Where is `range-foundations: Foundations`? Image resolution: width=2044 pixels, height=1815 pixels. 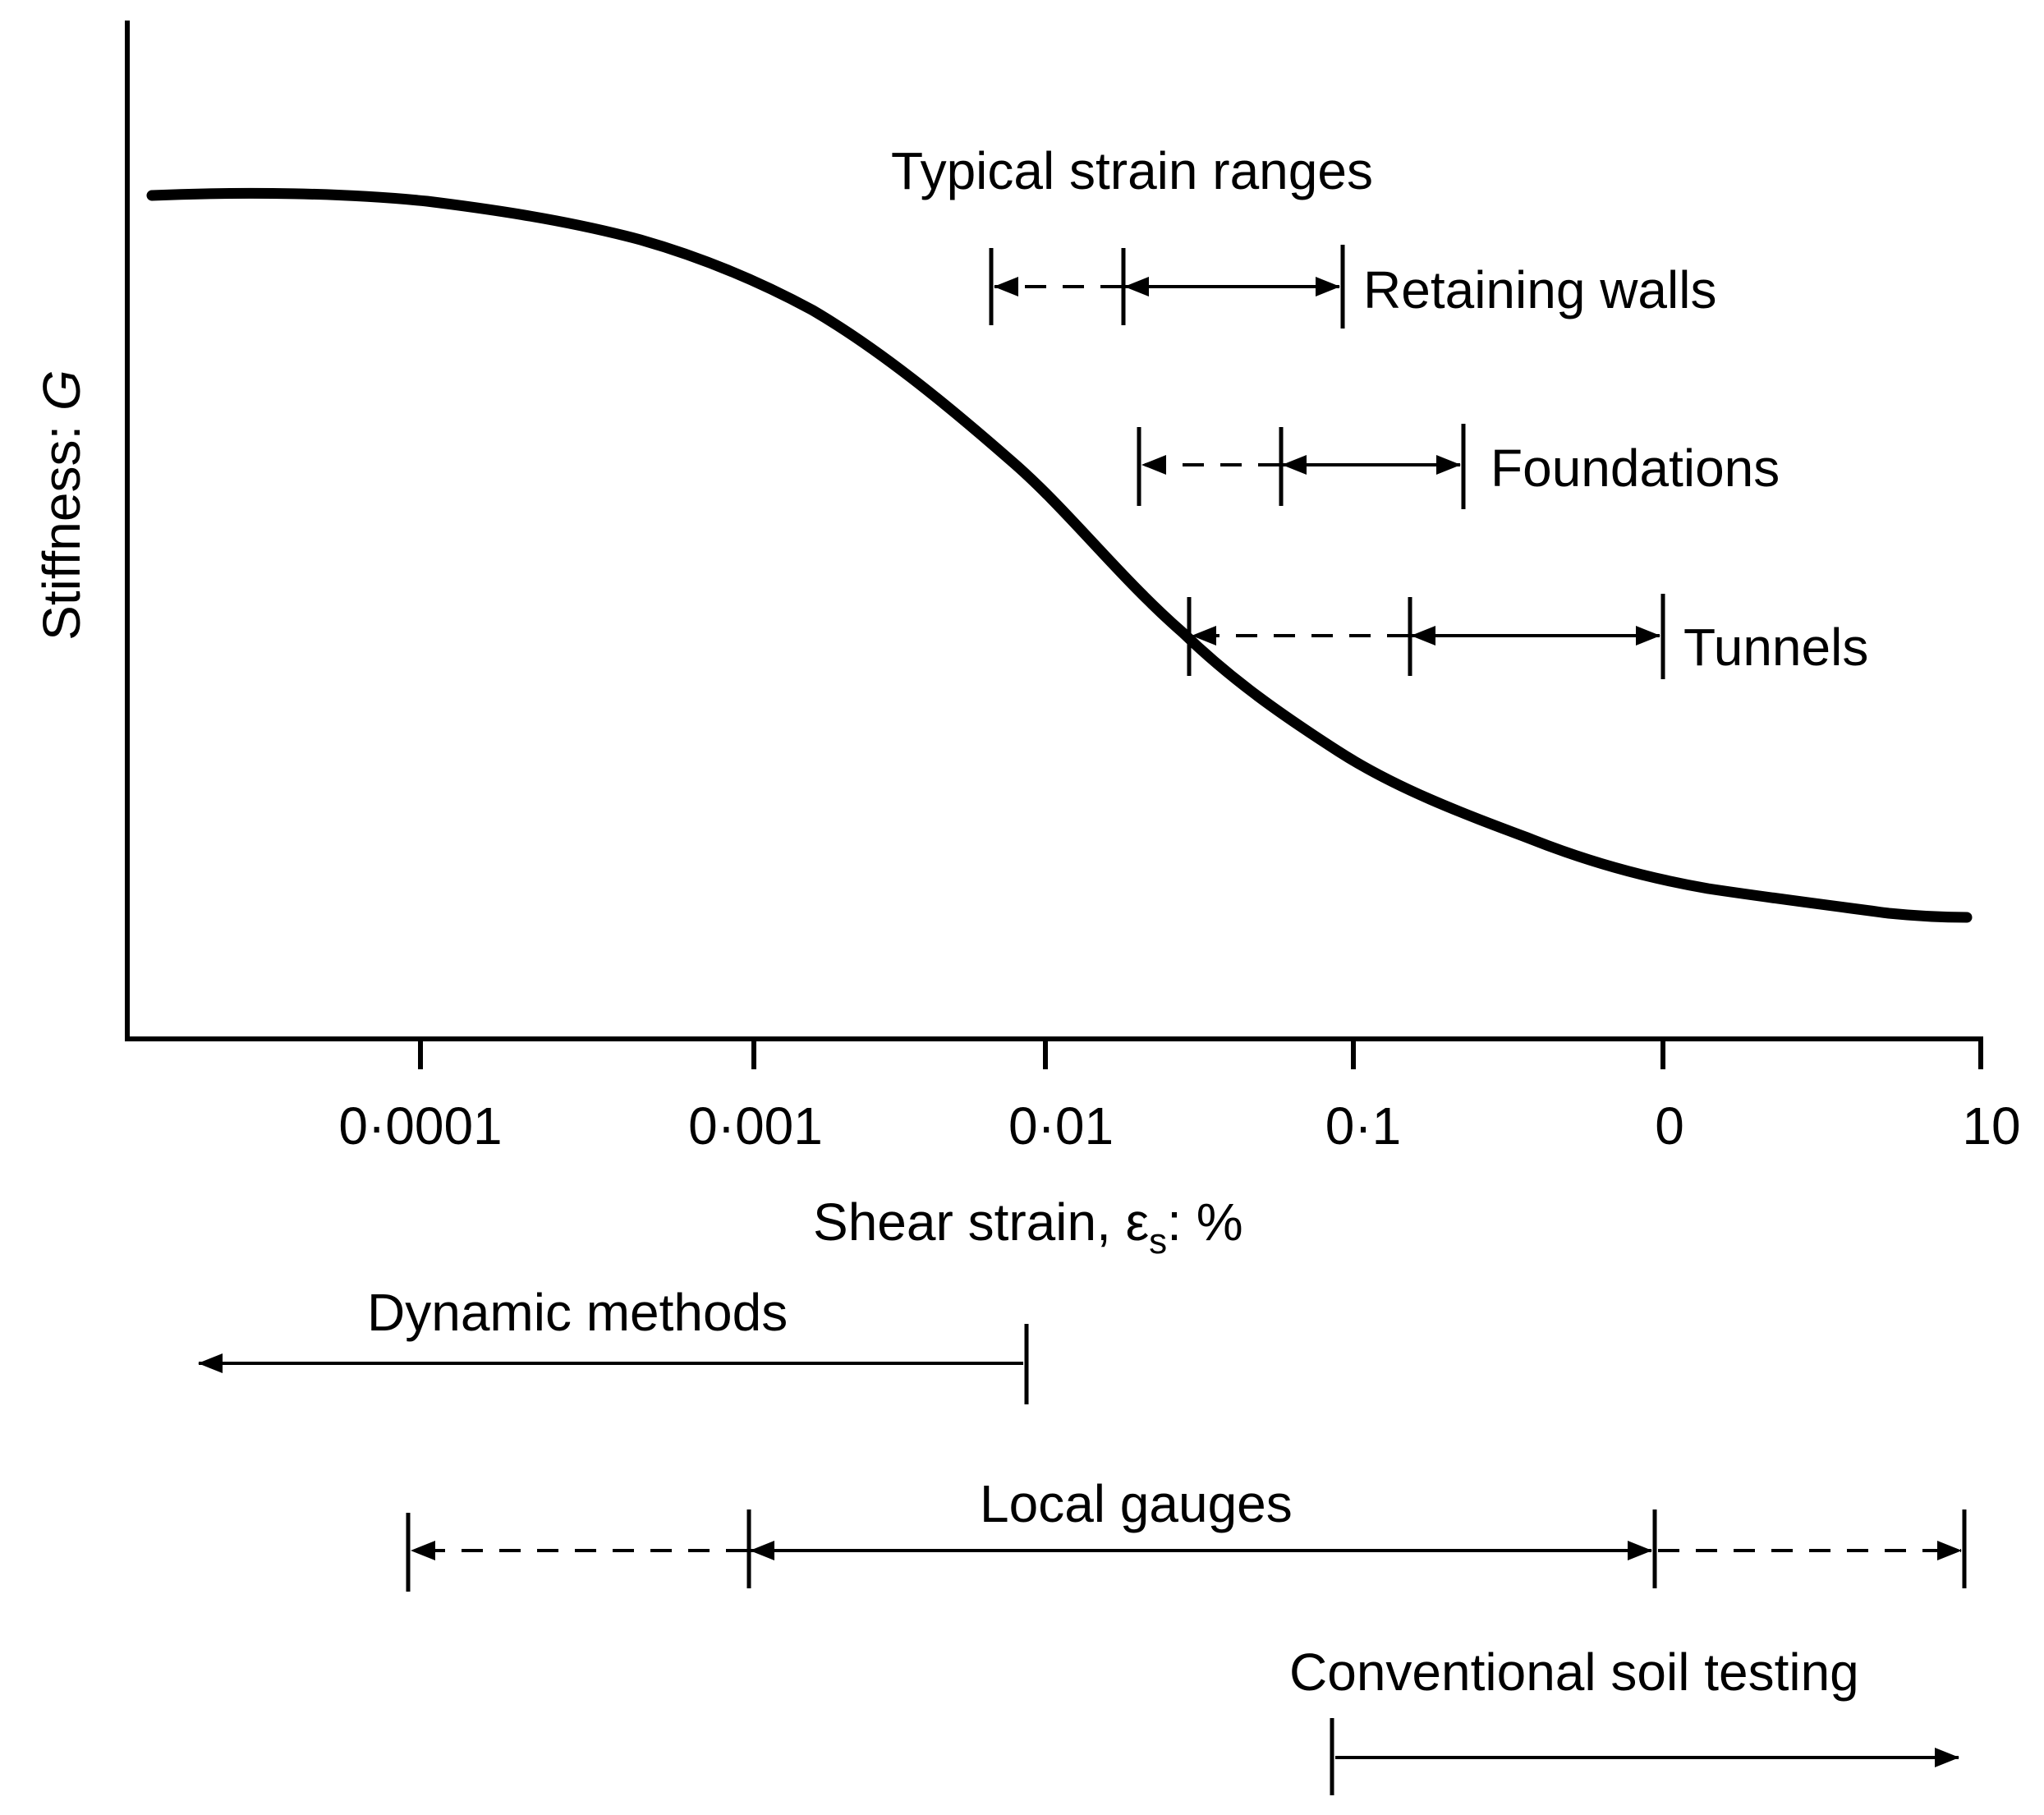
range-foundations: Foundations is located at coordinates (1458, 466).